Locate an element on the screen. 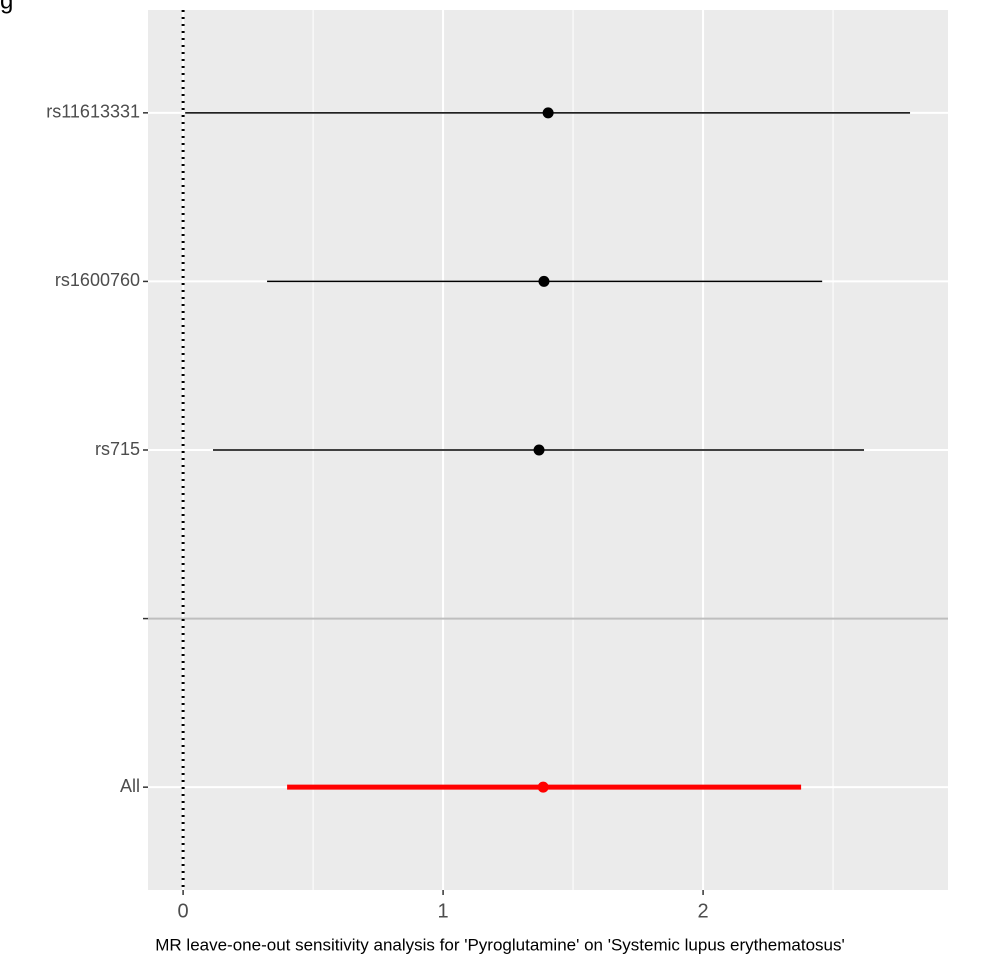  x-tick-label: 1 is located at coordinates (443, 911).